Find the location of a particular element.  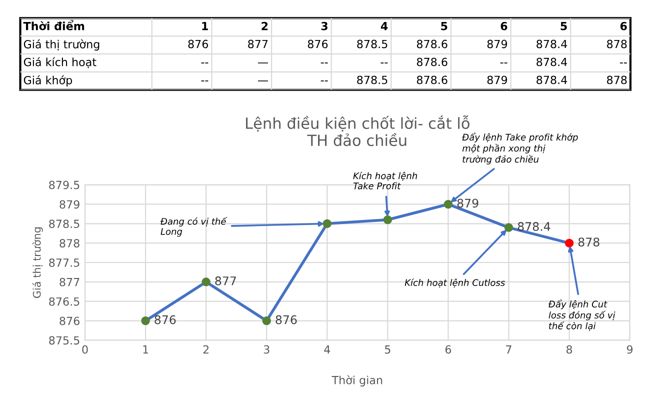

y-axis-title: Thời điểm is located at coordinates (53, 25).